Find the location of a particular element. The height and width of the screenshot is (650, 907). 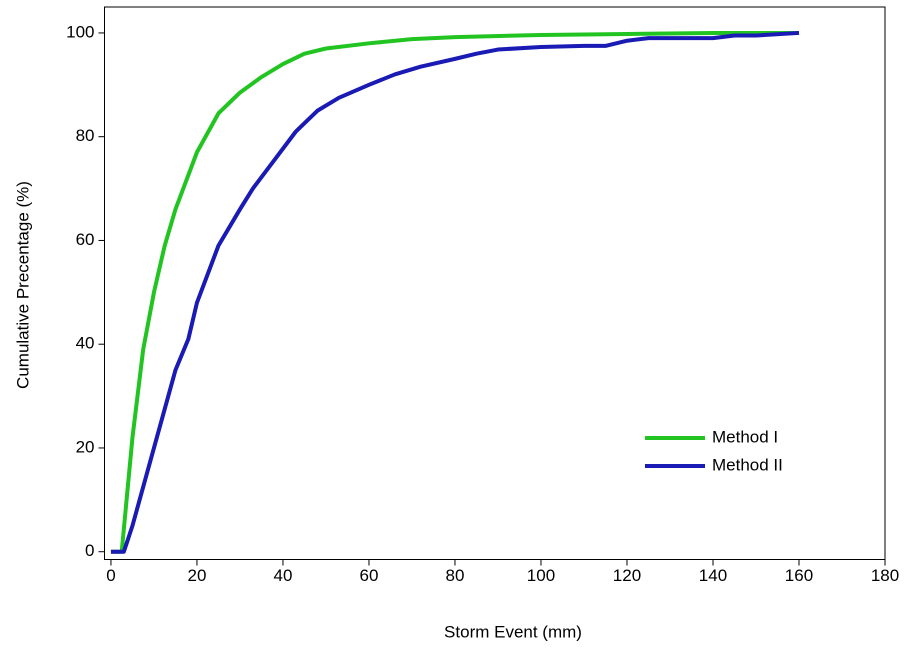

x-tick-label: 160 is located at coordinates (799, 575).